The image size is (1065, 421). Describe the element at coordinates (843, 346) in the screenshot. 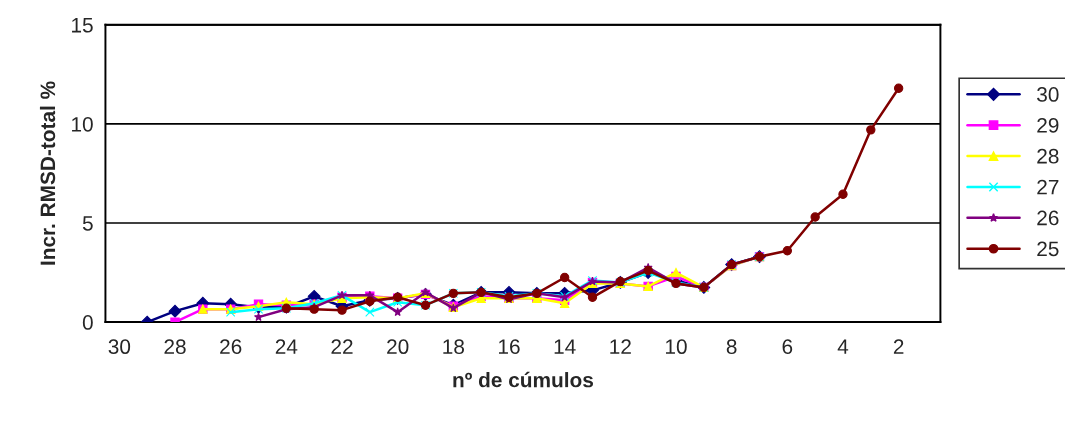

I see `x-tick-label: 4` at that location.